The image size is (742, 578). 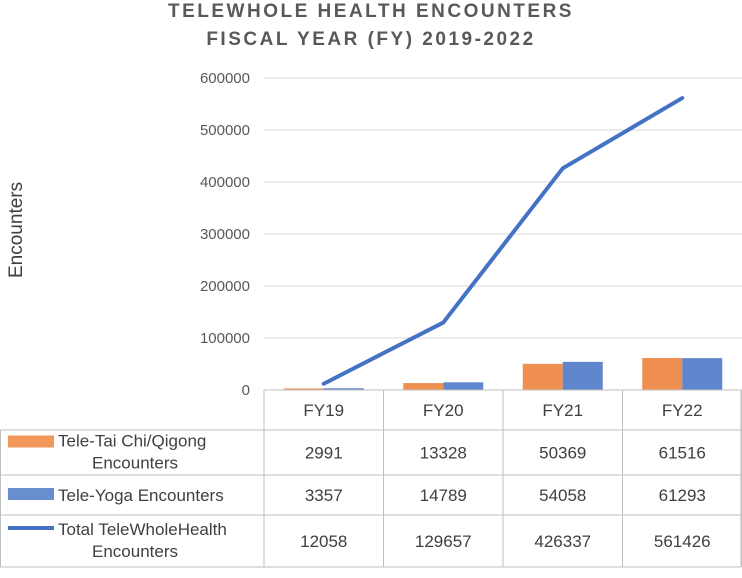 I want to click on y-tick-label: 600000, so click(x=225, y=78).